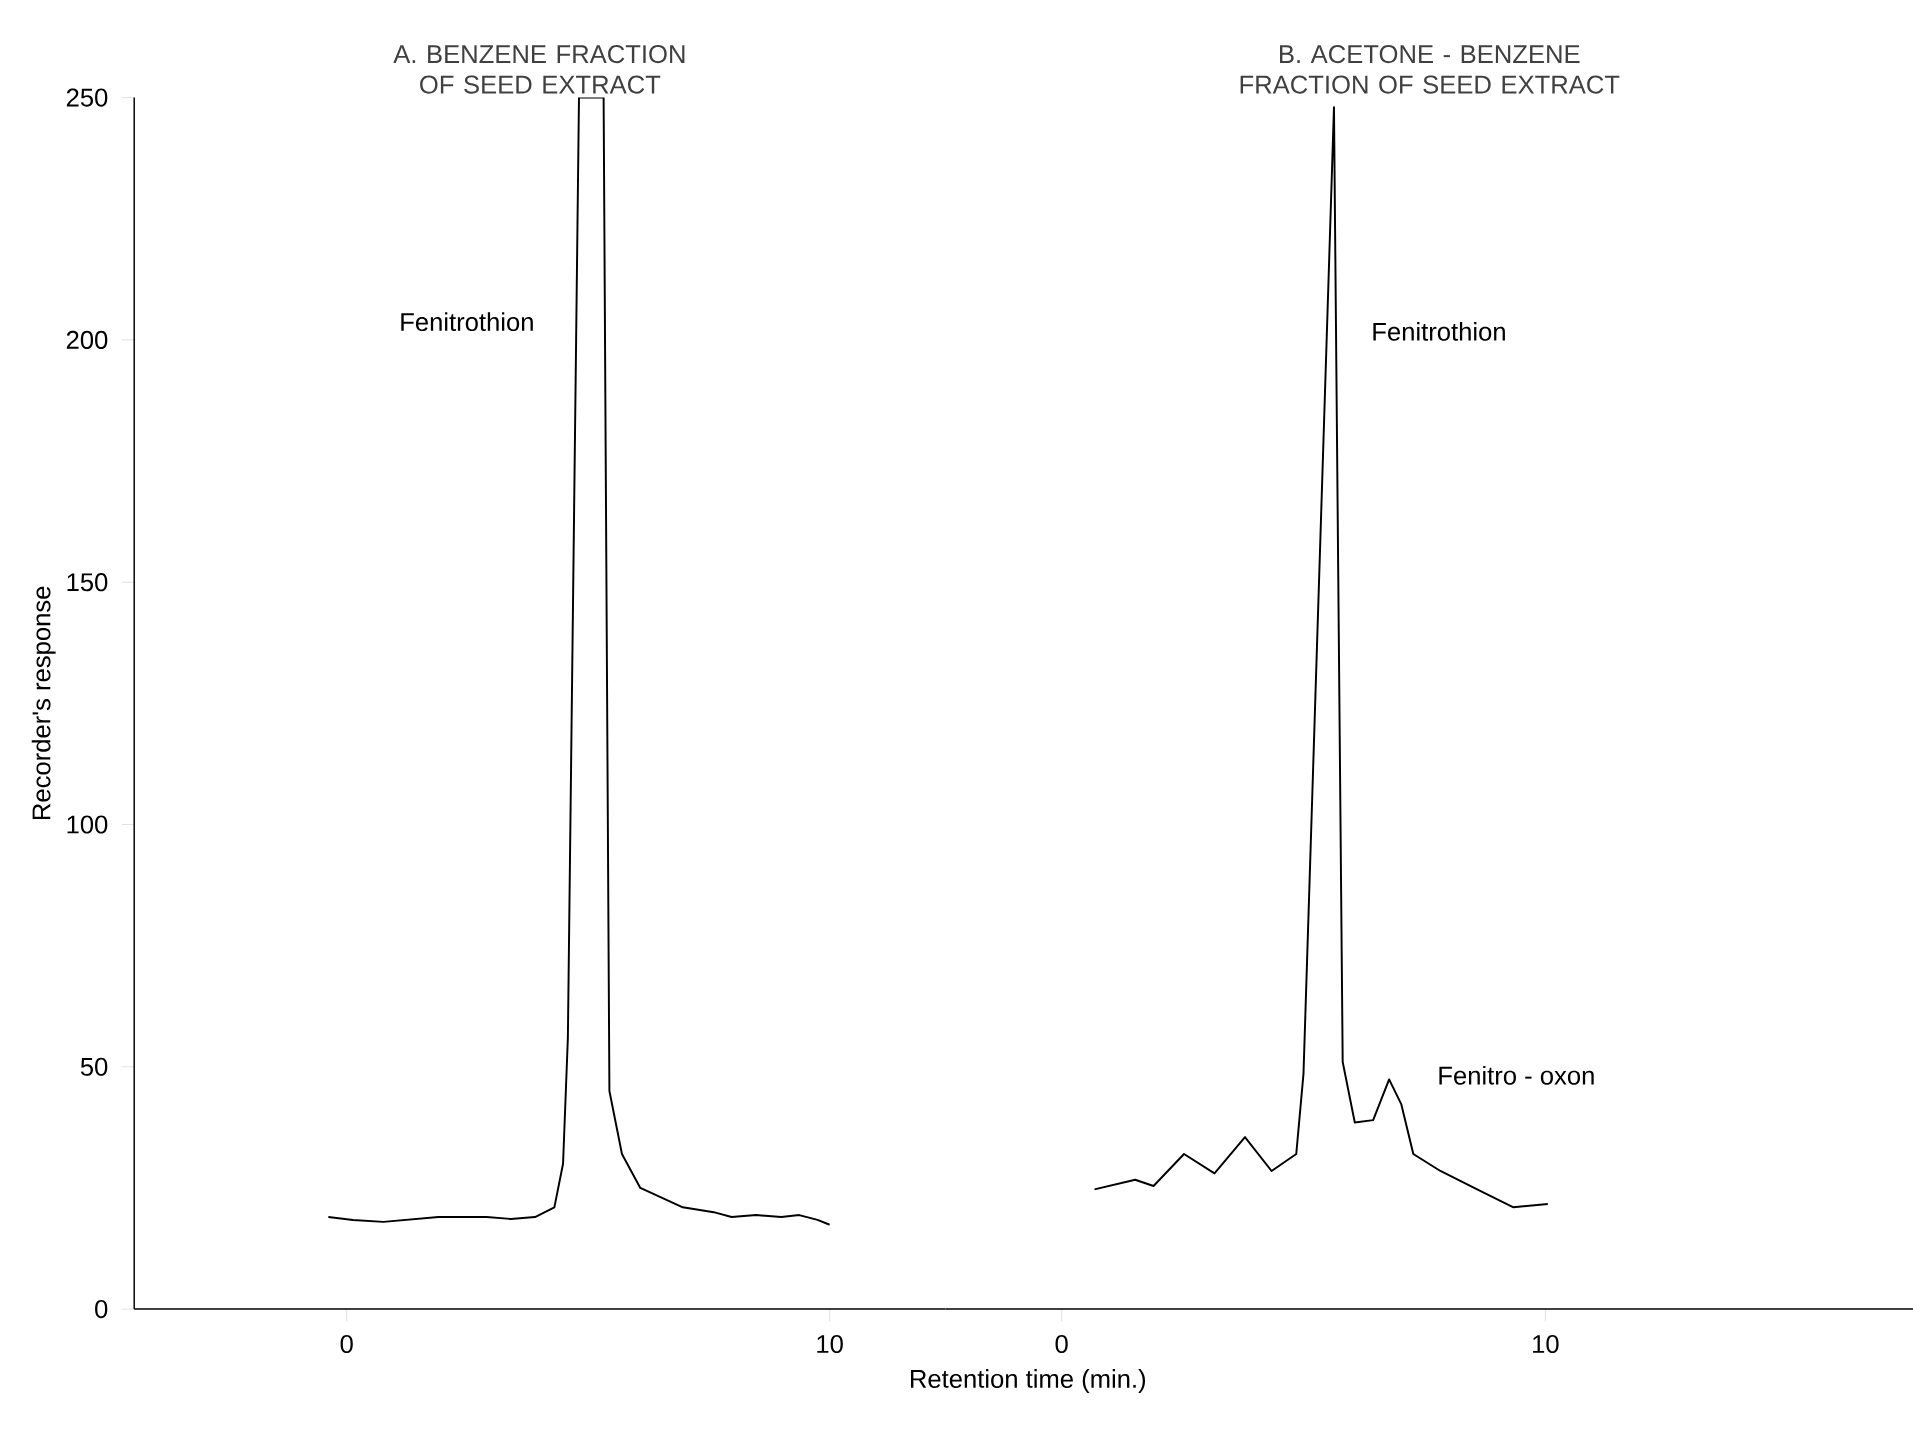 The width and height of the screenshot is (1913, 1431). I want to click on y-tick-label: 100, so click(87, 824).